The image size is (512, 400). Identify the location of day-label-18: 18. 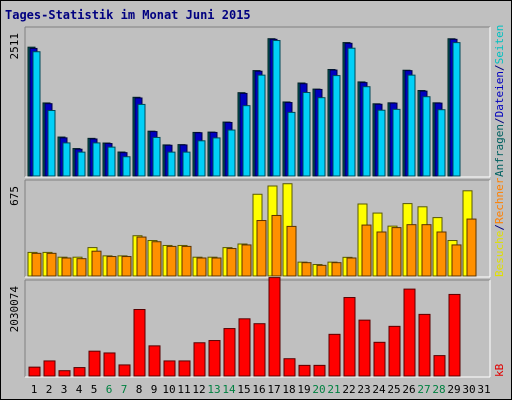
(288, 389).